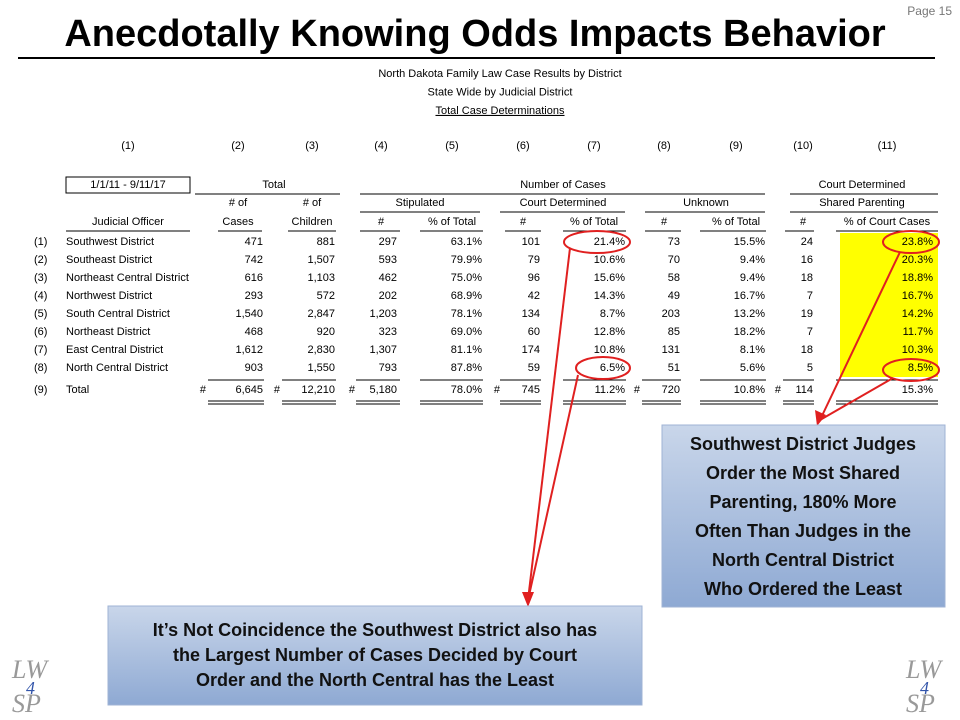 The height and width of the screenshot is (720, 960). I want to click on cell: 881, so click(326, 242).